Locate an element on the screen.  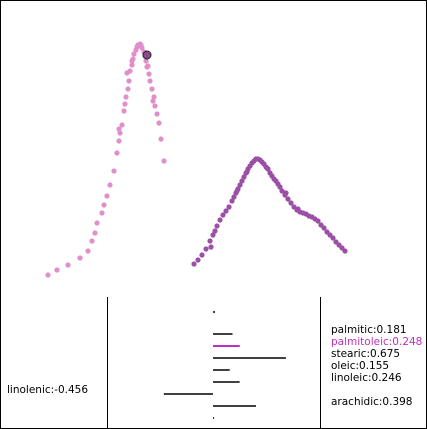
label-linolenic: linolenic:-0.456 is located at coordinates (48, 390).